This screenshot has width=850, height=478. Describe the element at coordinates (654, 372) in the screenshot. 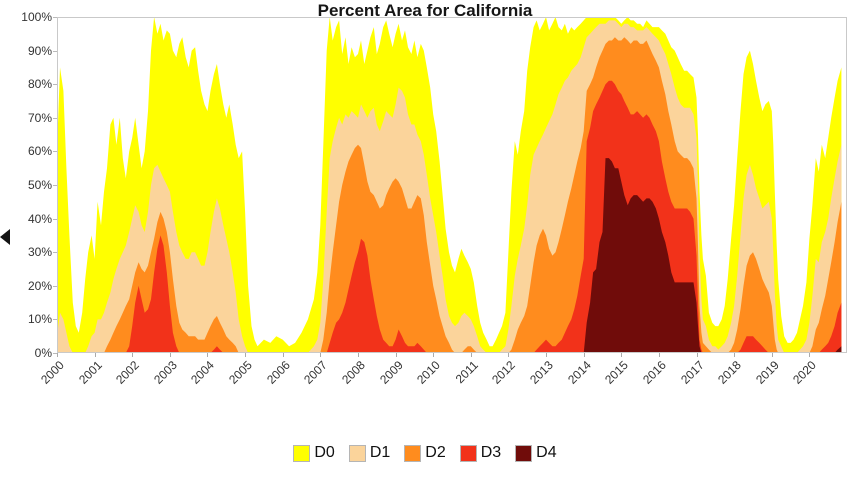

I see `x-tick-label: 2016` at that location.